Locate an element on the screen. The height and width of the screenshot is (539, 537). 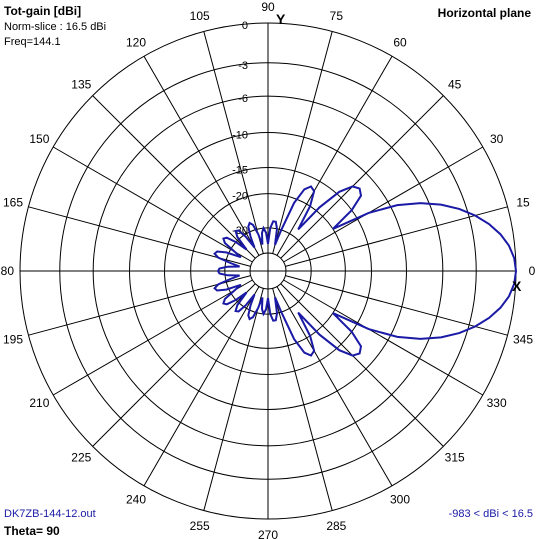
angle-tick-label: 30 is located at coordinates (497, 139).